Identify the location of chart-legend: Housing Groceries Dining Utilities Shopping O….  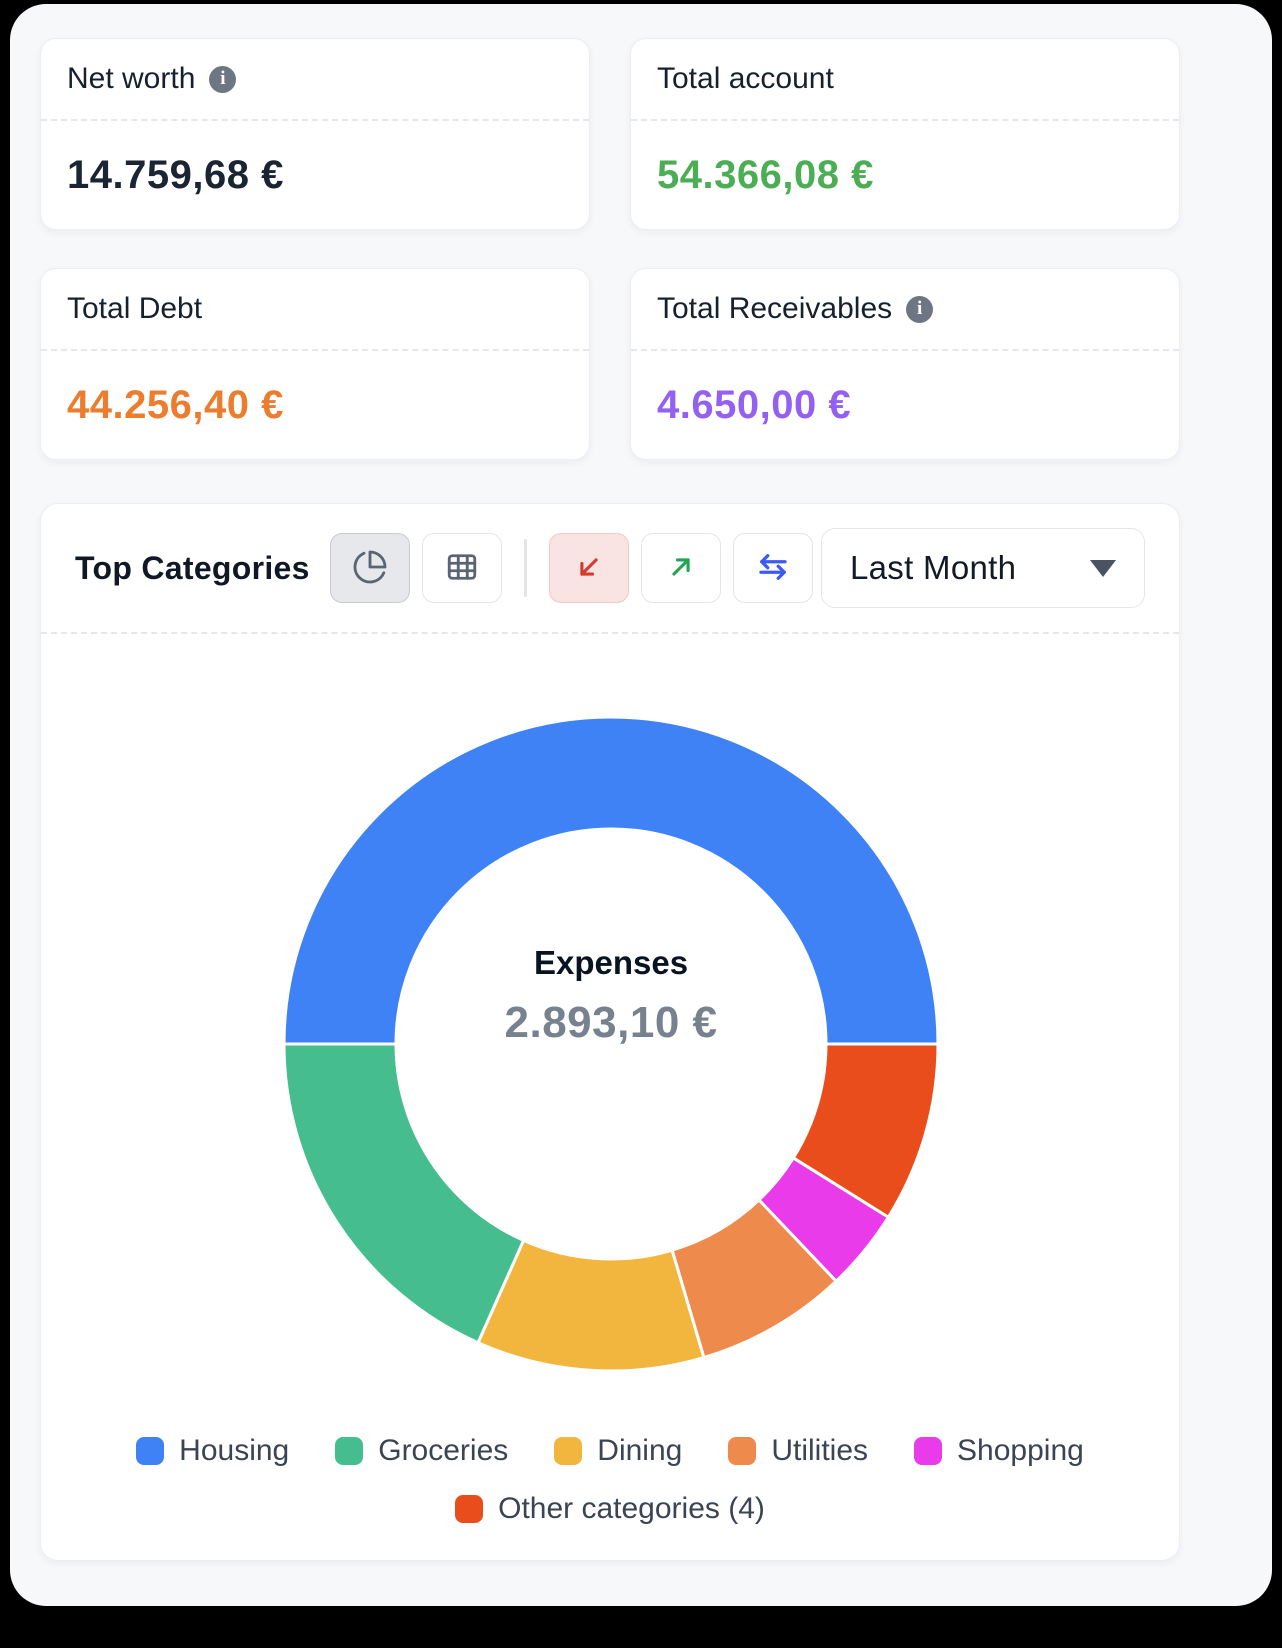
(610, 1480).